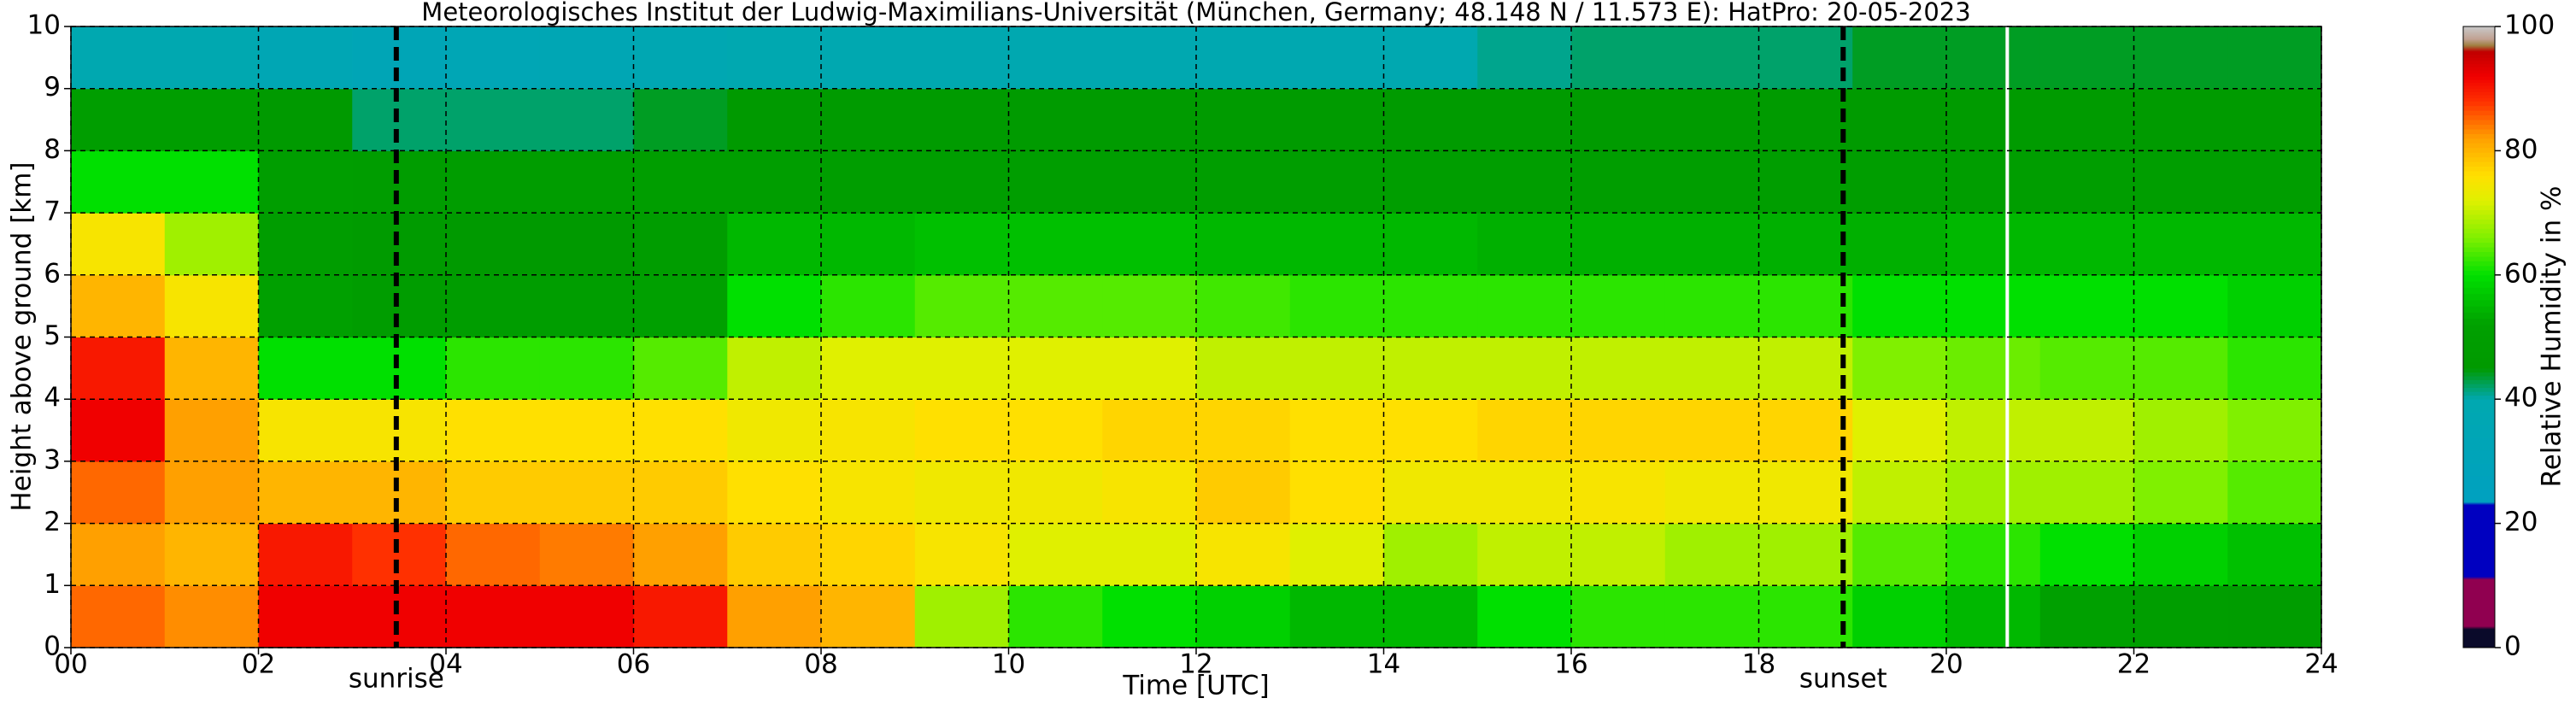 The height and width of the screenshot is (704, 2576). What do you see at coordinates (52, 646) in the screenshot?
I see `y-tick-label: 0` at bounding box center [52, 646].